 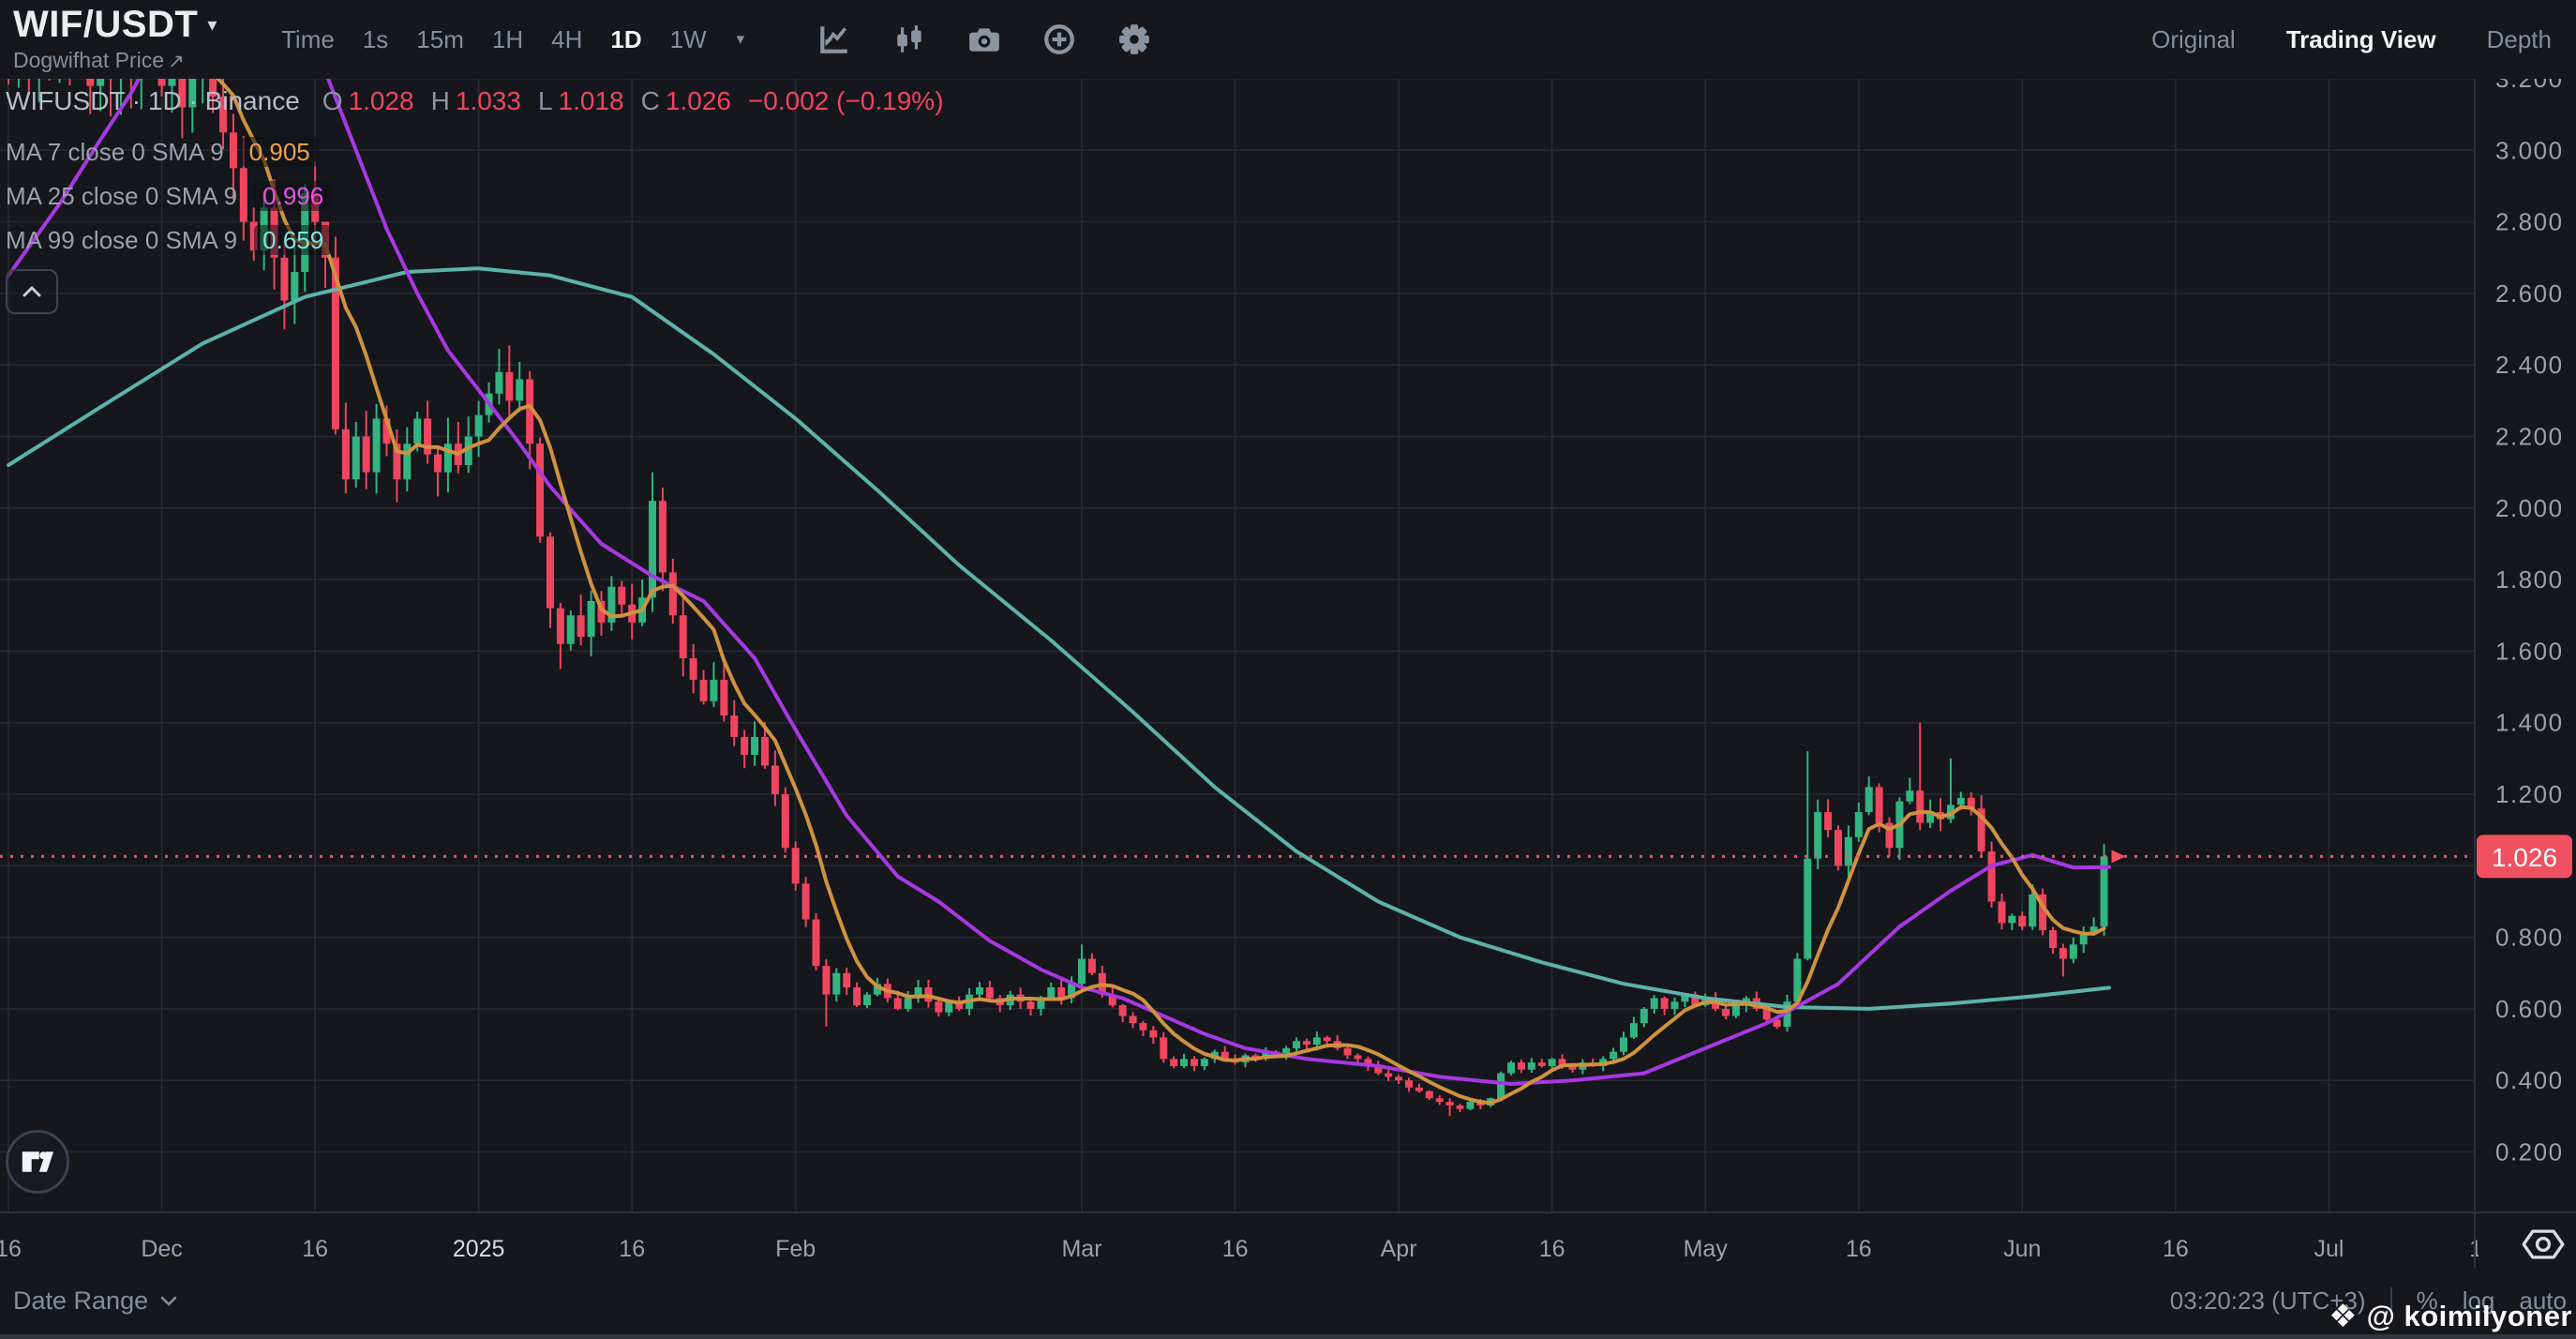 I want to click on y-axis-label: 1.200, so click(x=2529, y=794).